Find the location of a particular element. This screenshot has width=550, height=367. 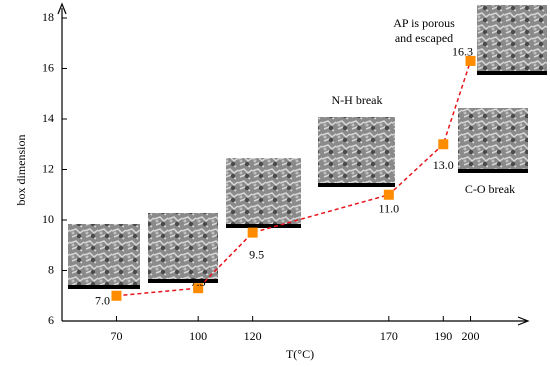

y-tick-label: 10 is located at coordinates (48, 219).